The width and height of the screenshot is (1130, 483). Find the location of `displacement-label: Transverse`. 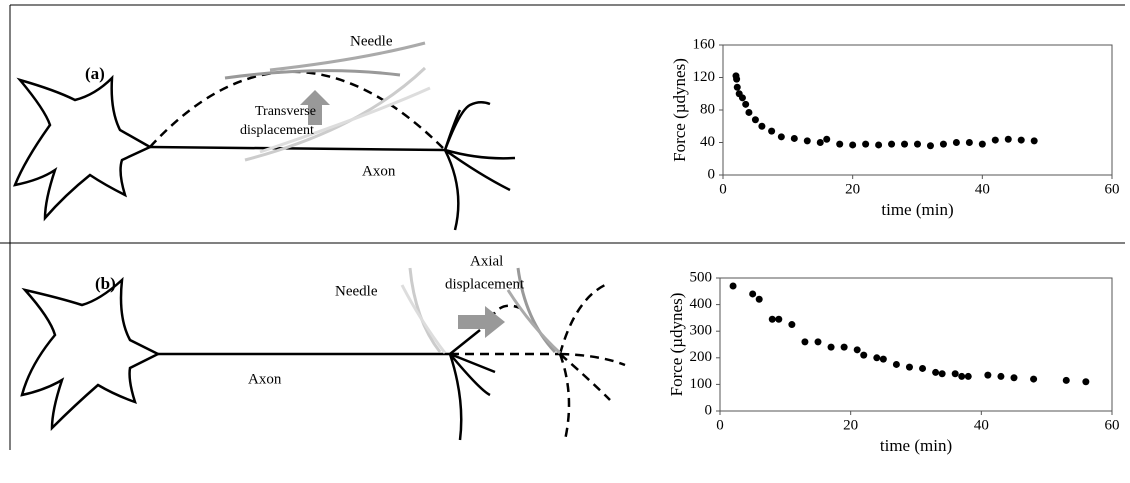

displacement-label: Transverse is located at coordinates (285, 111).